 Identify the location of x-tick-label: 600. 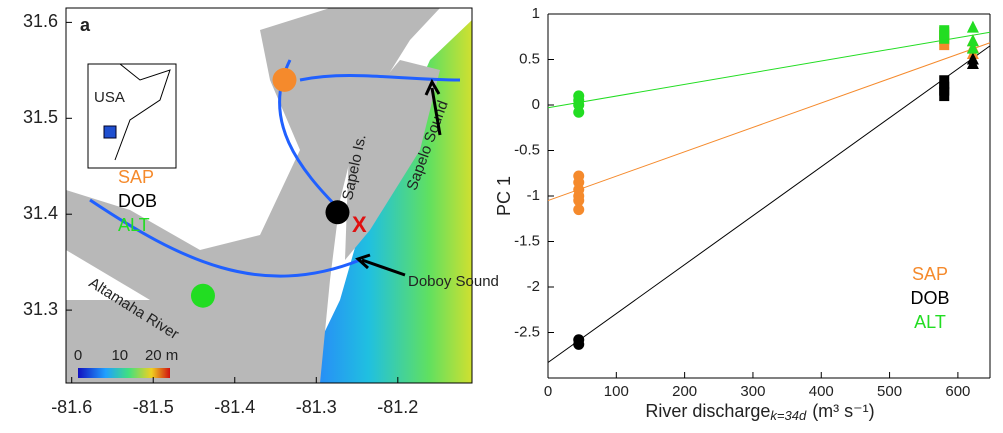
(957, 391).